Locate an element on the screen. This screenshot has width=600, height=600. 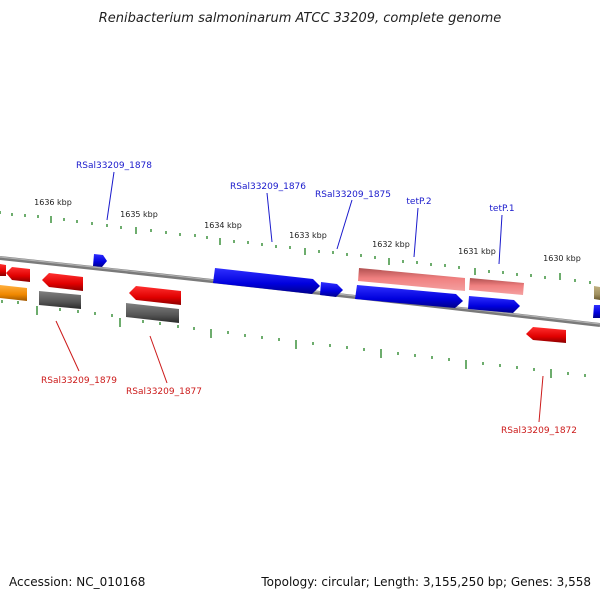
gene-label-rsal33209-1879: RSal33209_1879 is located at coordinates (79, 381).